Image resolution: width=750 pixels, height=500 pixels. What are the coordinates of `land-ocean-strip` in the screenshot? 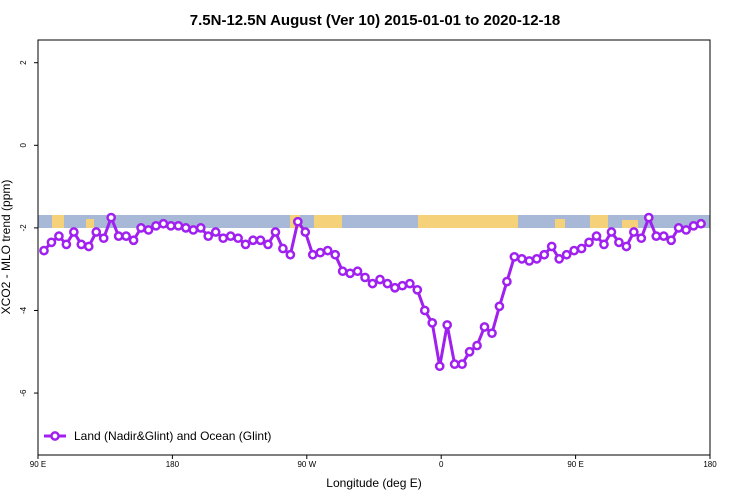 It's located at (374, 221).